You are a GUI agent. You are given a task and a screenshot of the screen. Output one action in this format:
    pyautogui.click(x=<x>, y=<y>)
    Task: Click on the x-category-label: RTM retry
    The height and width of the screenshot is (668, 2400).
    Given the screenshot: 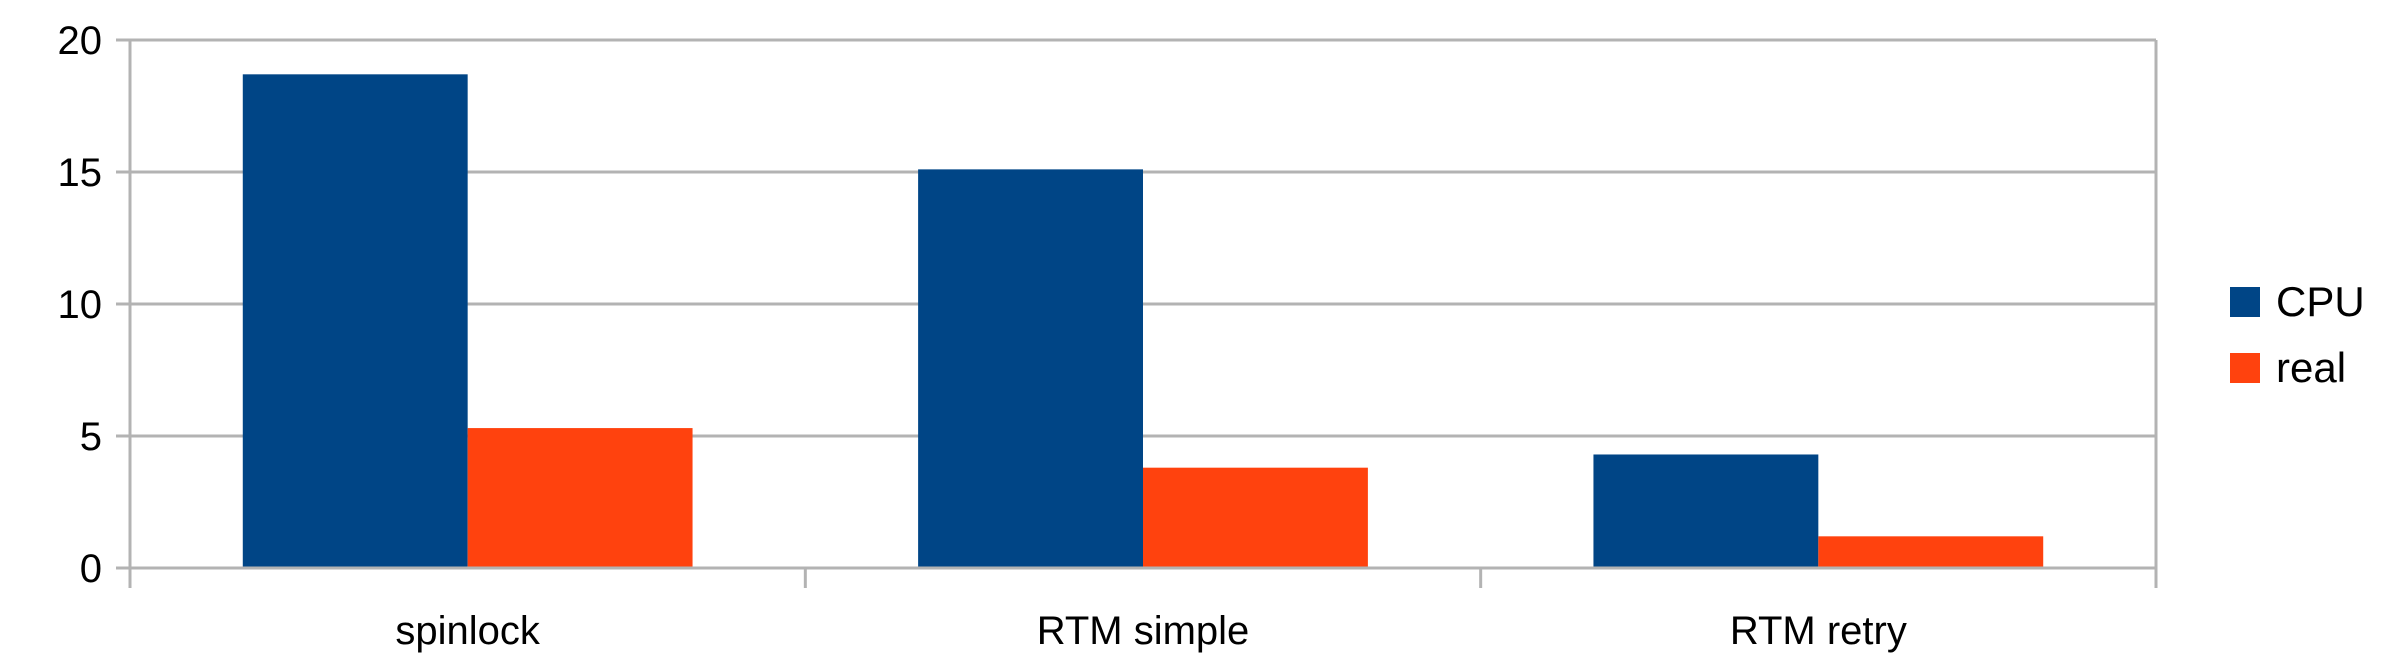 What is the action you would take?
    pyautogui.click(x=1818, y=631)
    